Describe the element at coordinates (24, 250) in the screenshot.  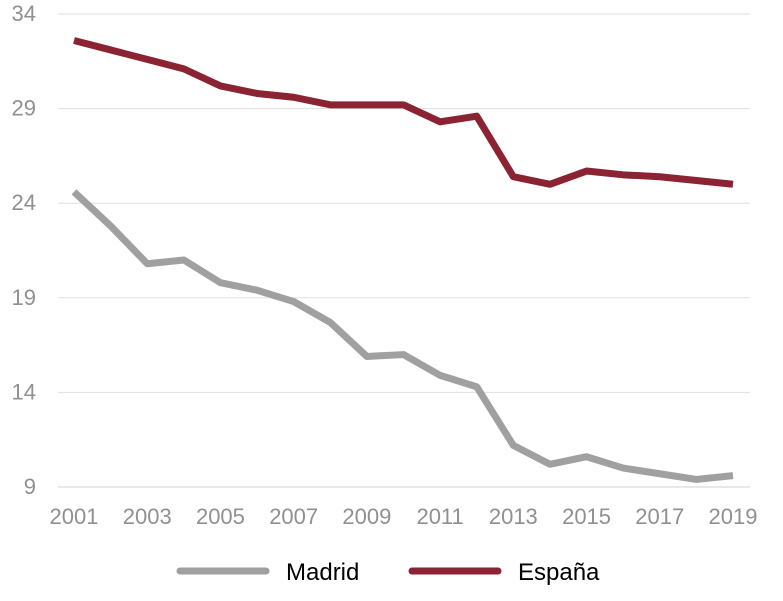
I see `y-axis-ticks: 9 14 19 24 29 34` at that location.